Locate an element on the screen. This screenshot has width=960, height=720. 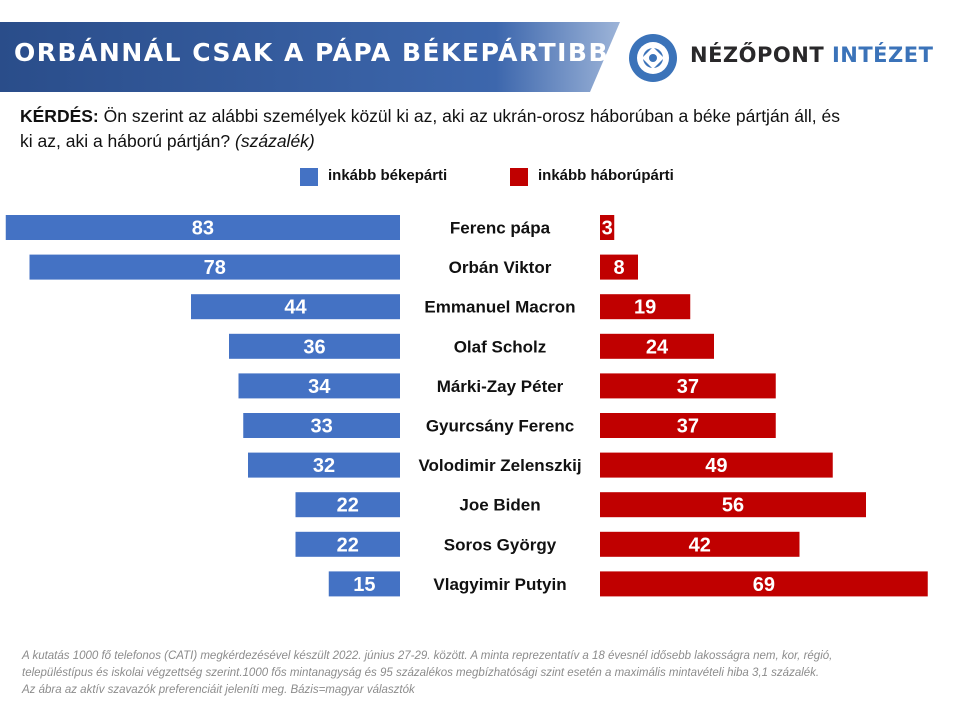
category-label: Vlagyimir Putyin is located at coordinates (499, 584).